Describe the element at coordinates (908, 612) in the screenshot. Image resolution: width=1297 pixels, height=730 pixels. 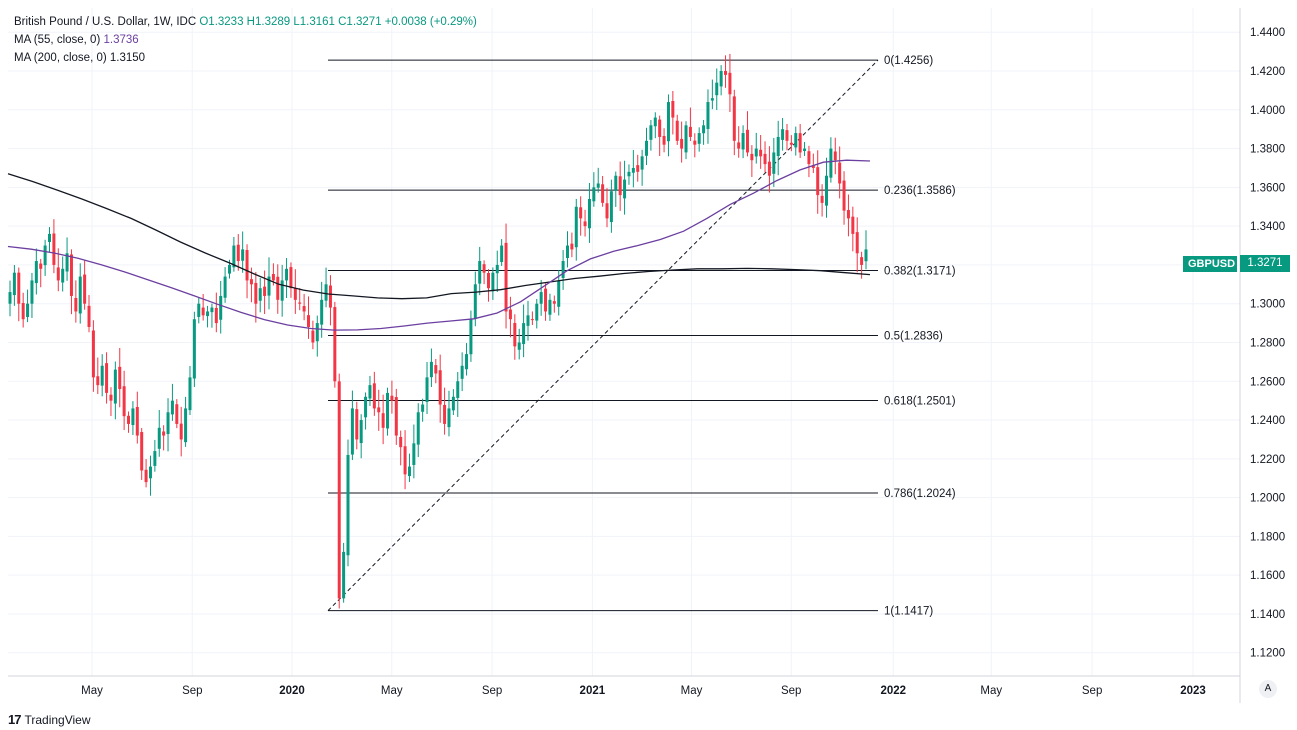
I see `fib-level-label: 1(1.1417)` at that location.